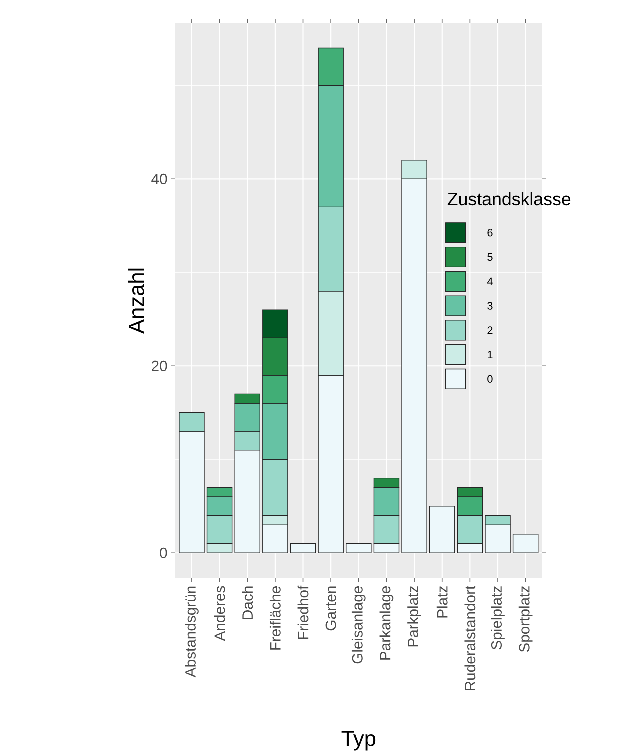  I want to click on y-tick-label: 40, so click(160, 179).